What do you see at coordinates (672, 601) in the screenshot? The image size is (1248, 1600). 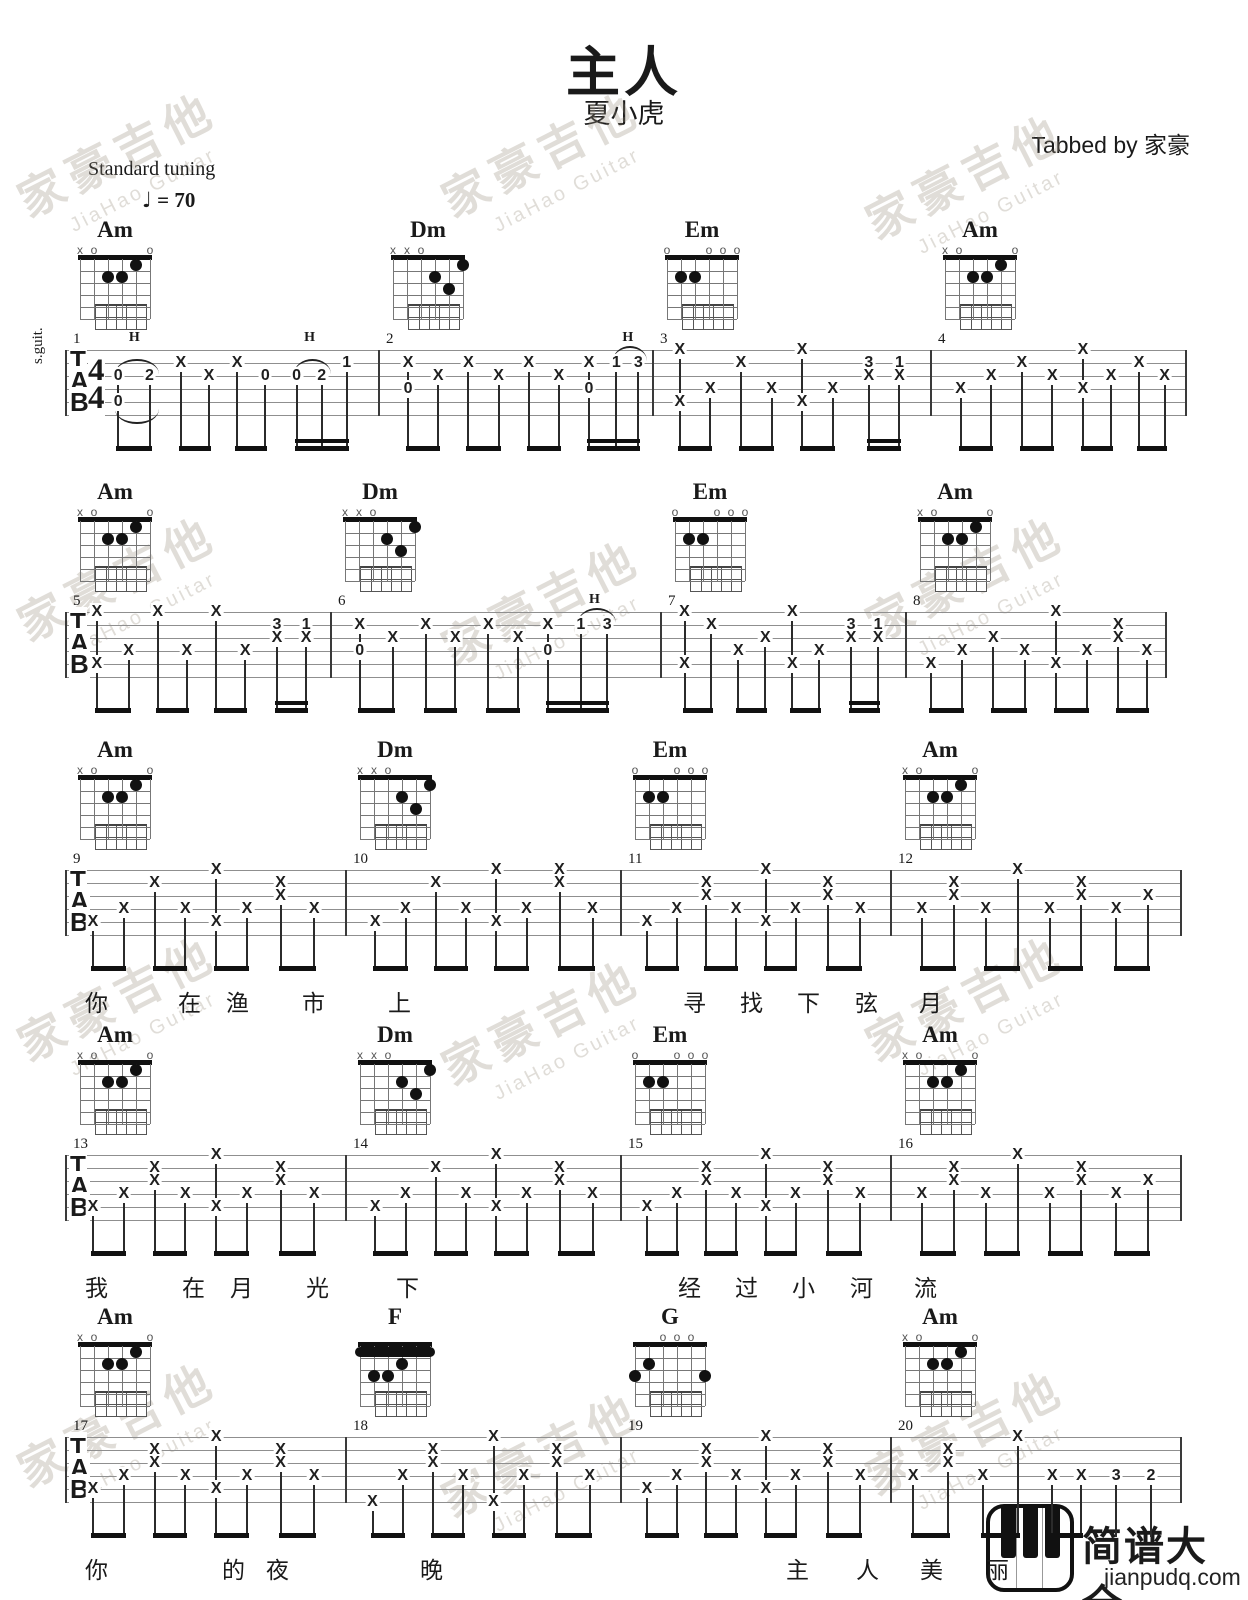 I see `measure-number: 7` at bounding box center [672, 601].